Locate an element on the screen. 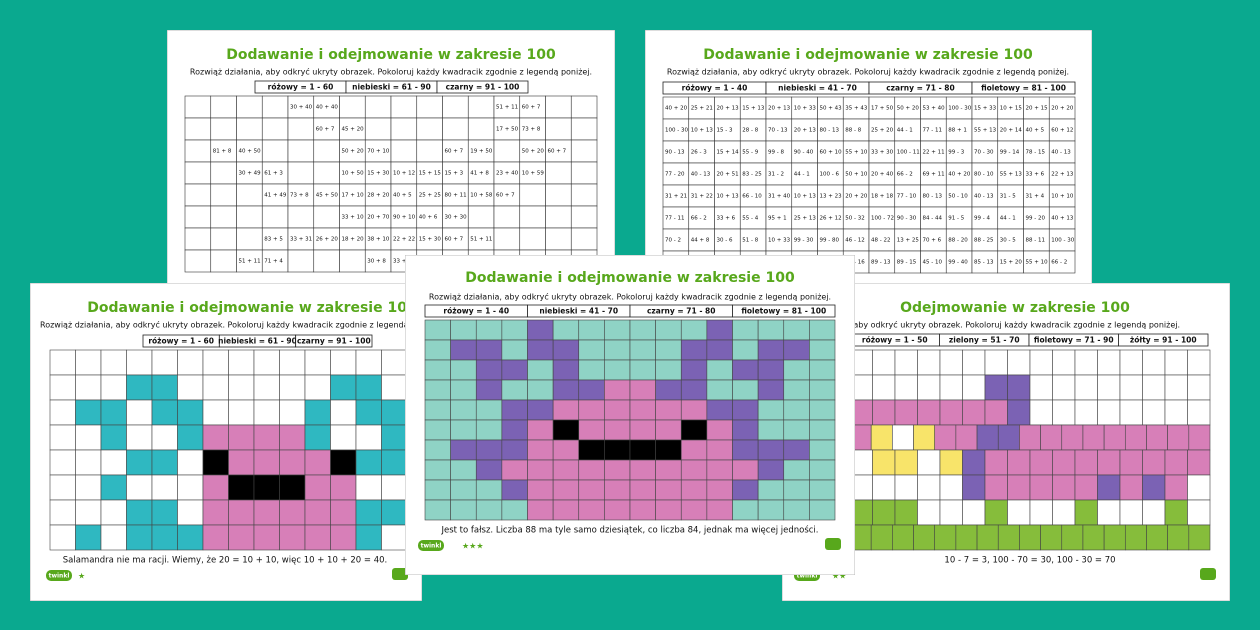  cell-text: 40 + 13 is located at coordinates (1062, 219).